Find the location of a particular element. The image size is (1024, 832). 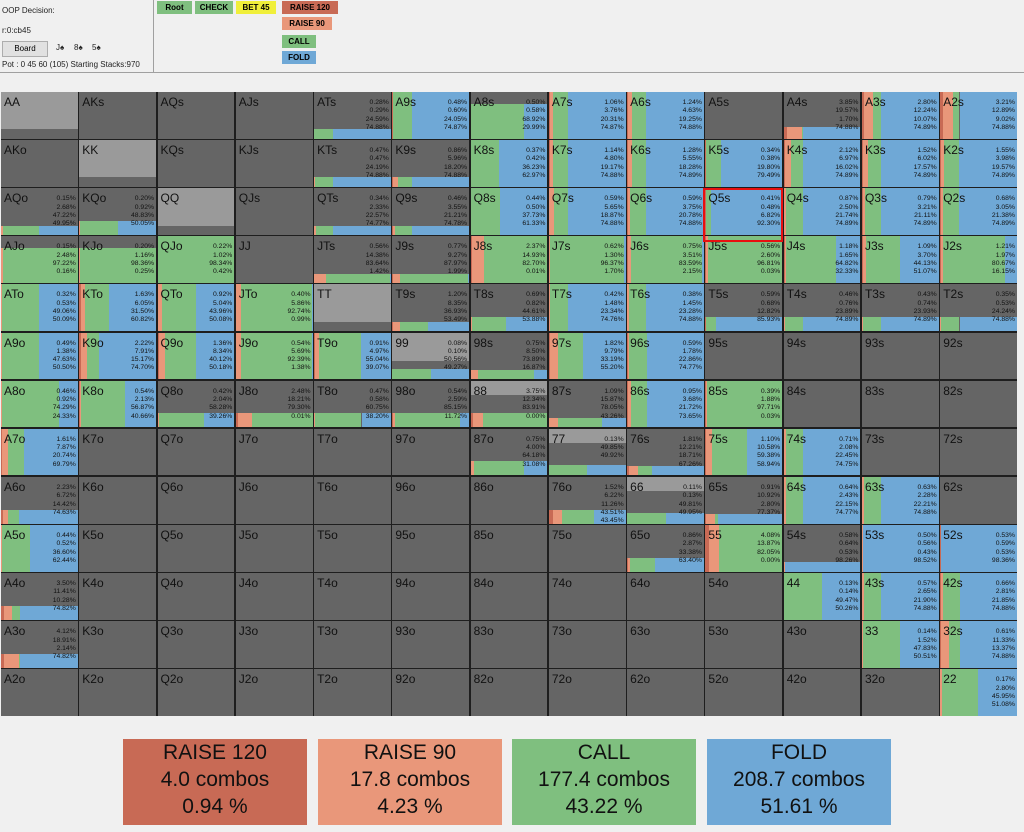

hand-cell-a6s: A6s 1.24% 4.63% 19.25% 74.88% is located at coordinates (665, 115).